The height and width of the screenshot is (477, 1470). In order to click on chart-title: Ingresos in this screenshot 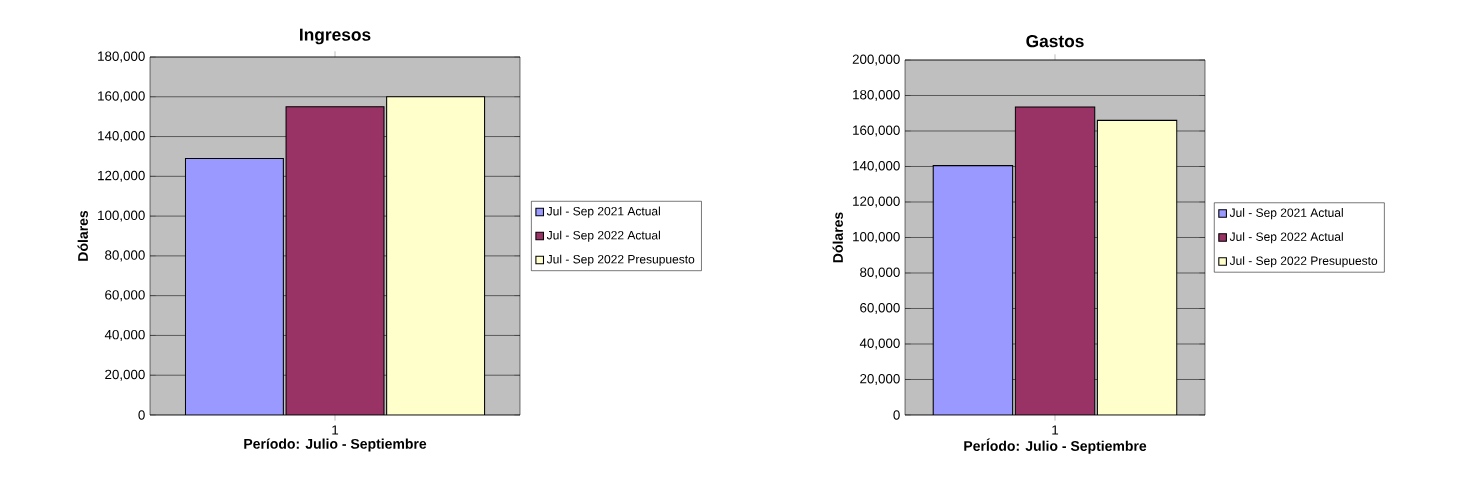, I will do `click(335, 36)`.